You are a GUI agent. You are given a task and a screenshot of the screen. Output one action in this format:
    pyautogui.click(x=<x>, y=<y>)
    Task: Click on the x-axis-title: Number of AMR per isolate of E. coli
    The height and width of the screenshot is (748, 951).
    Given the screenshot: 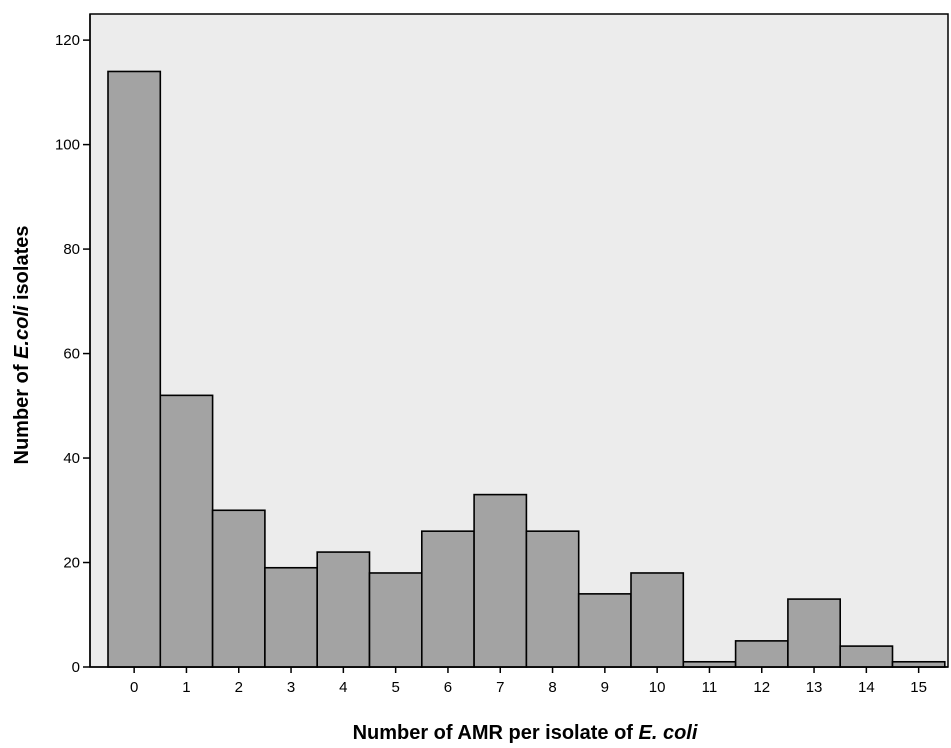 What is the action you would take?
    pyautogui.click(x=525, y=733)
    